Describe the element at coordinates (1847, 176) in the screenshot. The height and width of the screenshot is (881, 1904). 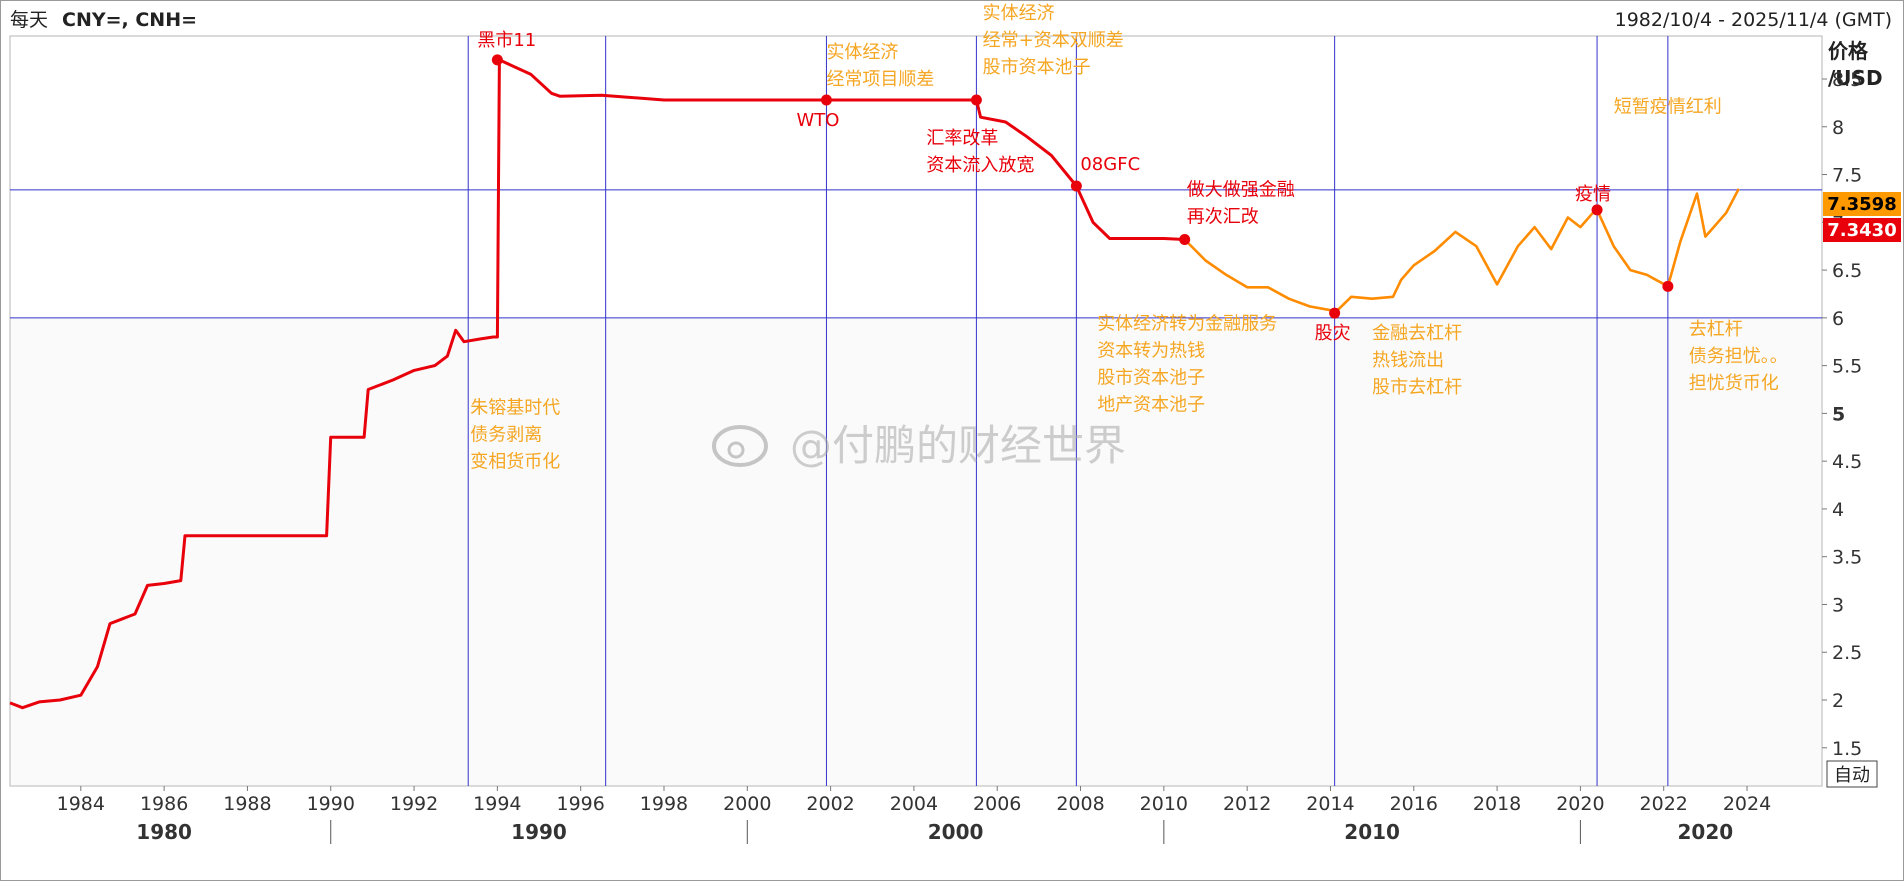
I see `y-tick-label-12: 7.5` at that location.